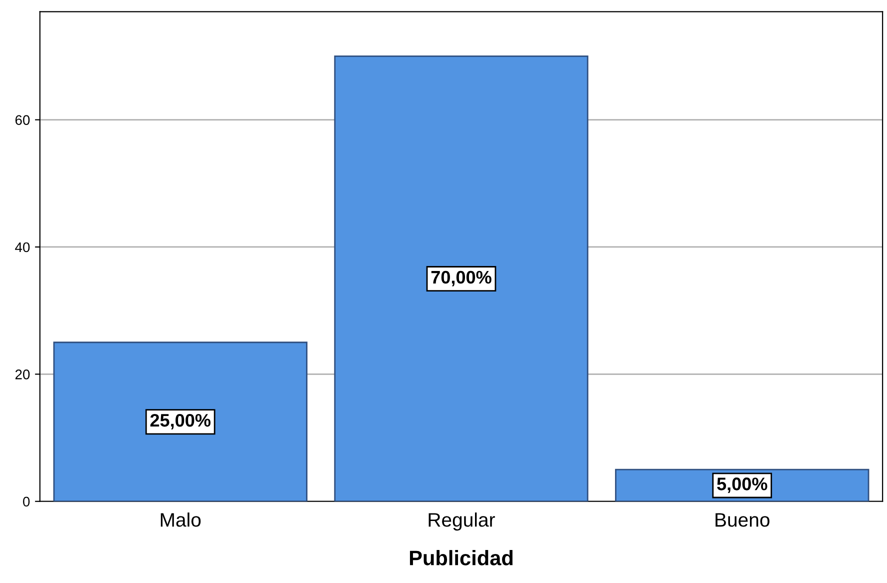  I want to click on x-axis-title: Publicidad, so click(461, 558).